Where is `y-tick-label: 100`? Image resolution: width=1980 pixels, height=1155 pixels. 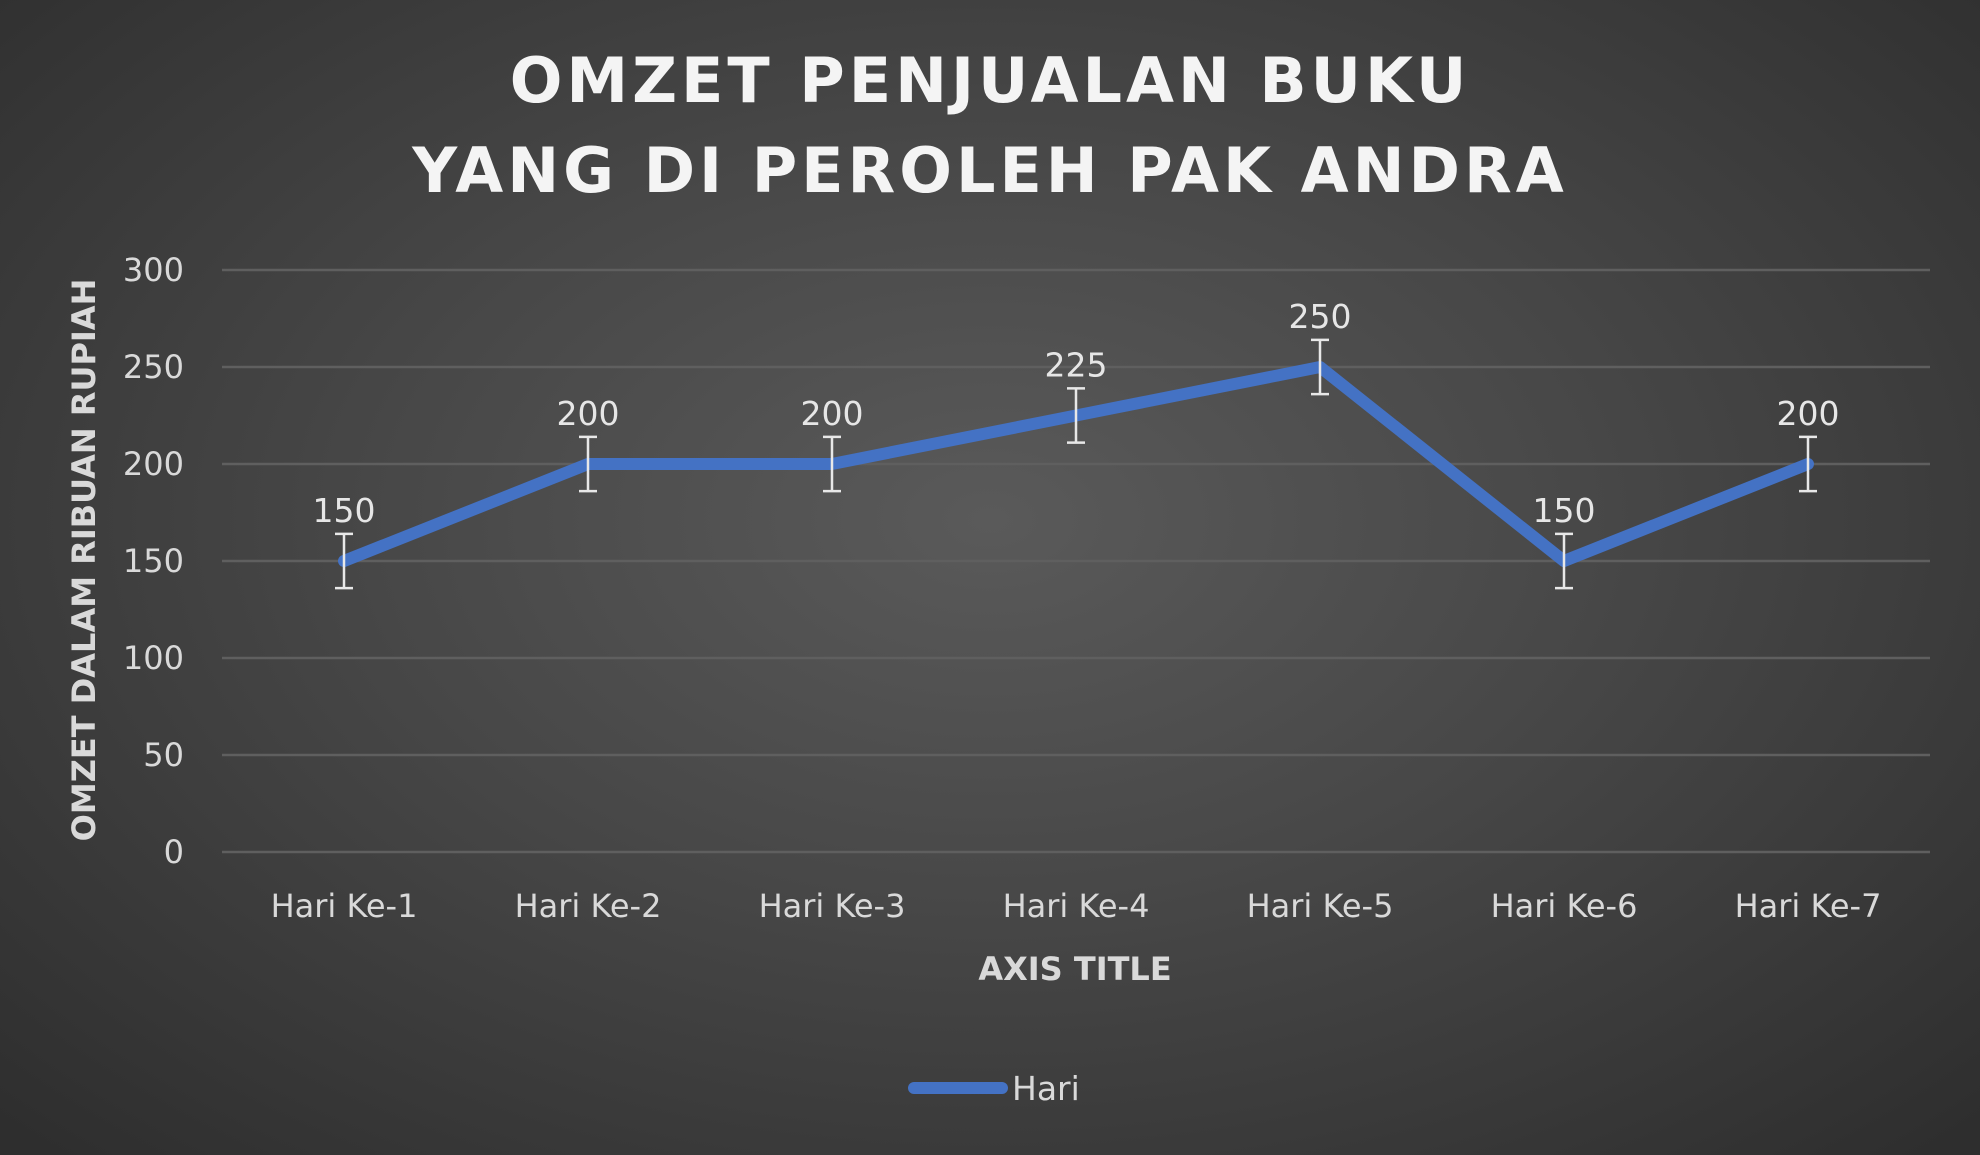 y-tick-label: 100 is located at coordinates (153, 658).